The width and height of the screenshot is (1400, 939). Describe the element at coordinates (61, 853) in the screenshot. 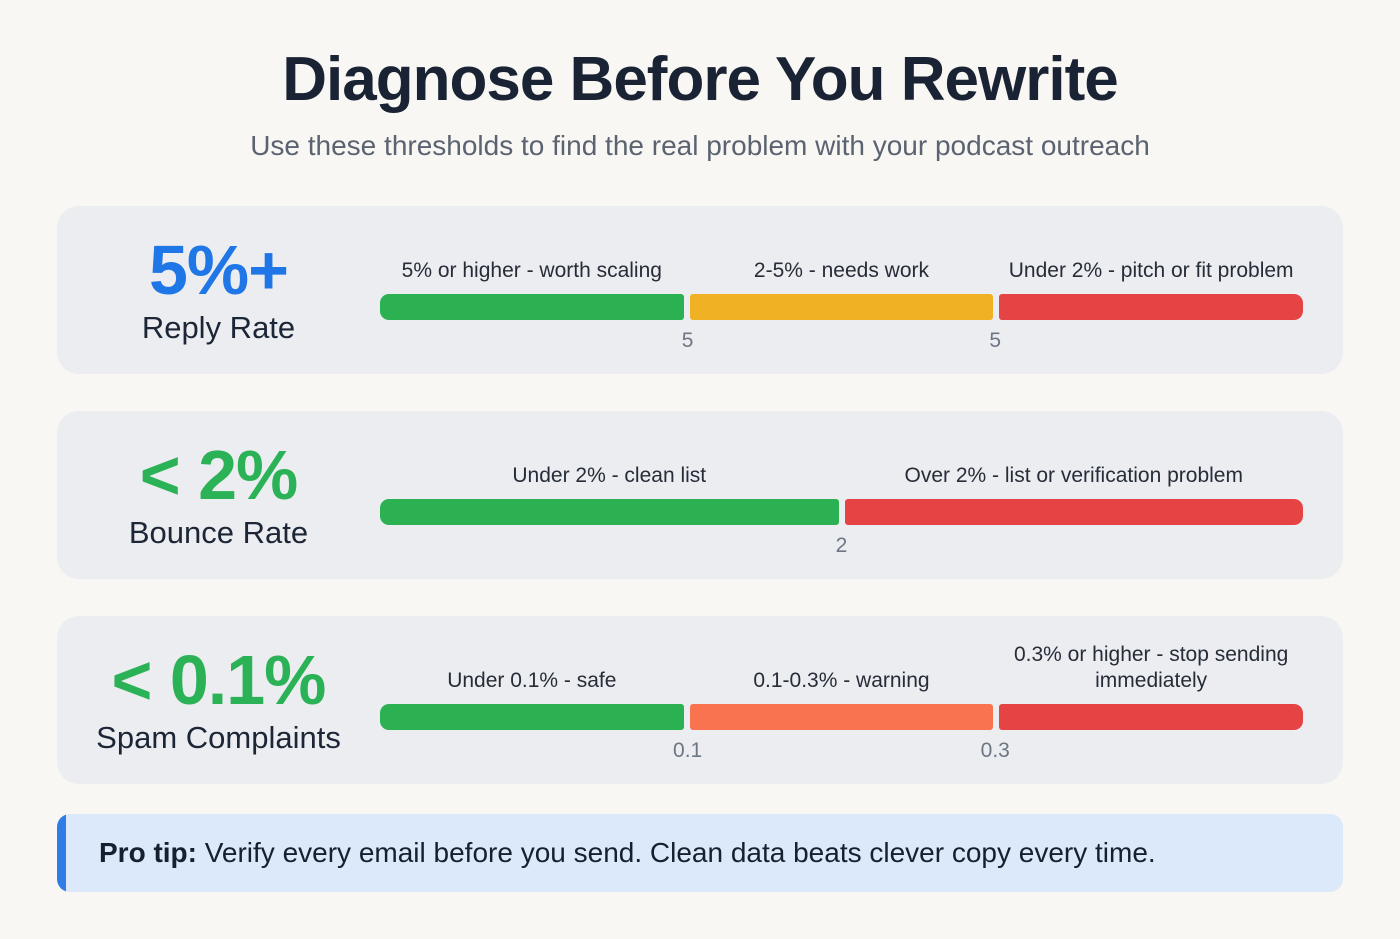

I see `protip-accent-bar` at that location.